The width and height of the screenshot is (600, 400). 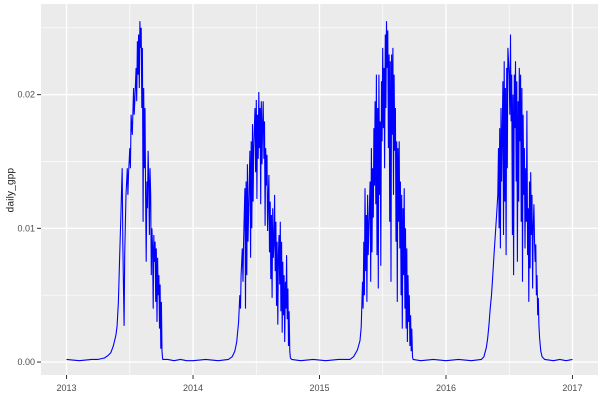 I want to click on y-tick-label: 0.01, so click(x=26, y=228).